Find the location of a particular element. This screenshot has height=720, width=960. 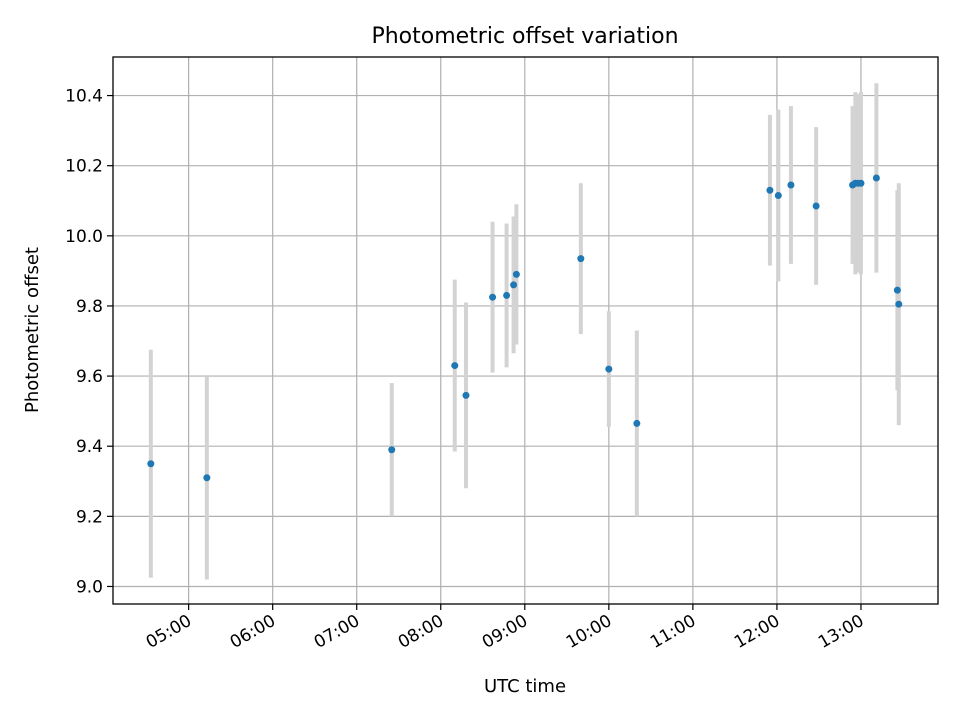

x-tick-label: 07:00 is located at coordinates (337, 632).